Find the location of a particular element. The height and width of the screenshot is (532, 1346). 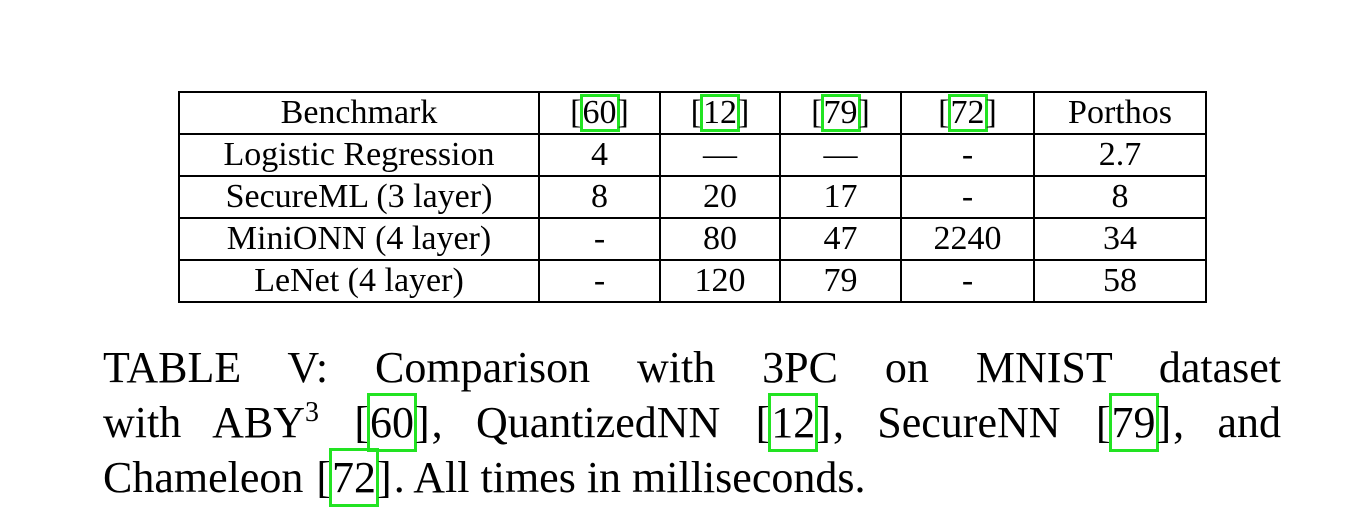

citation-12: [12] is located at coordinates (720, 113).